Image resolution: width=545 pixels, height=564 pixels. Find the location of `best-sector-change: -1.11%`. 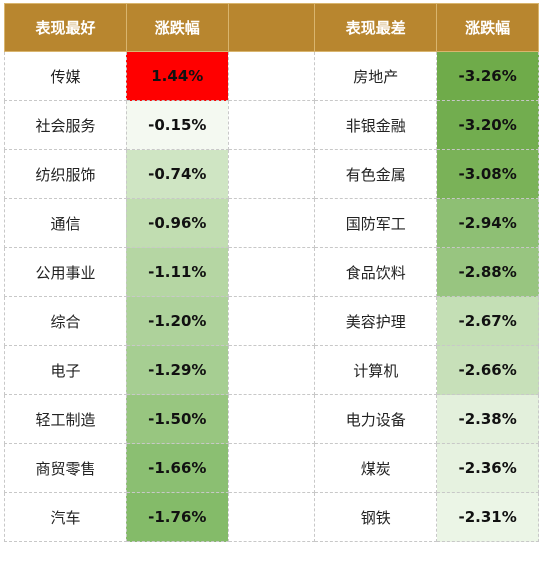

best-sector-change: -1.11% is located at coordinates (177, 272).